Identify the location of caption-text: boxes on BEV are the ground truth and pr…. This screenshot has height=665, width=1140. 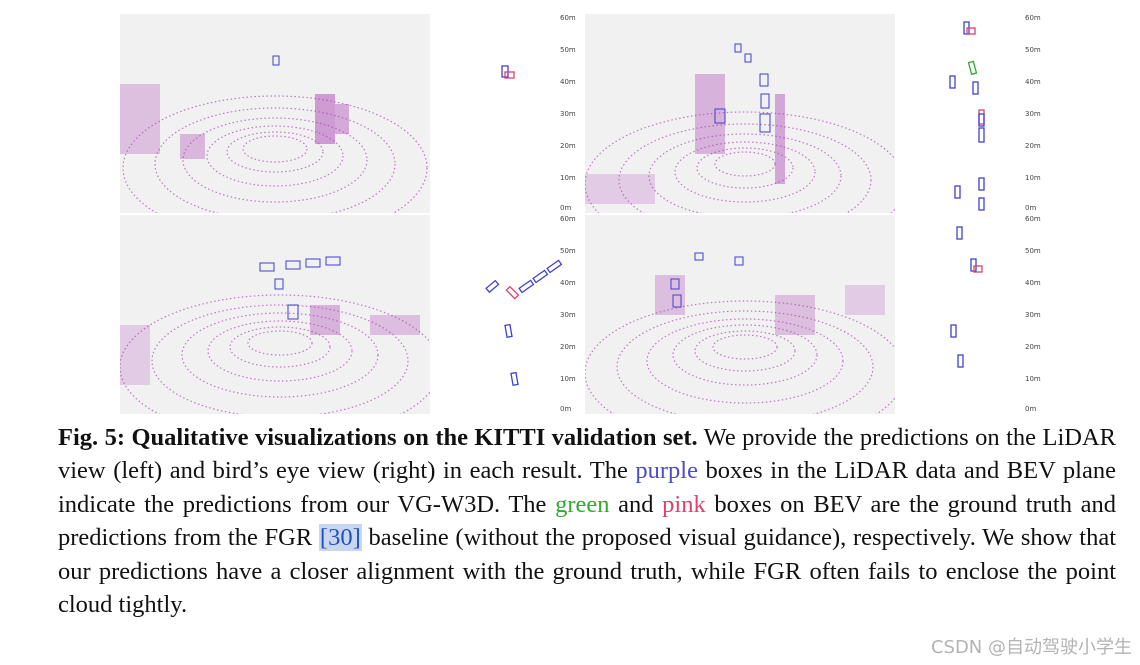
(587, 521).